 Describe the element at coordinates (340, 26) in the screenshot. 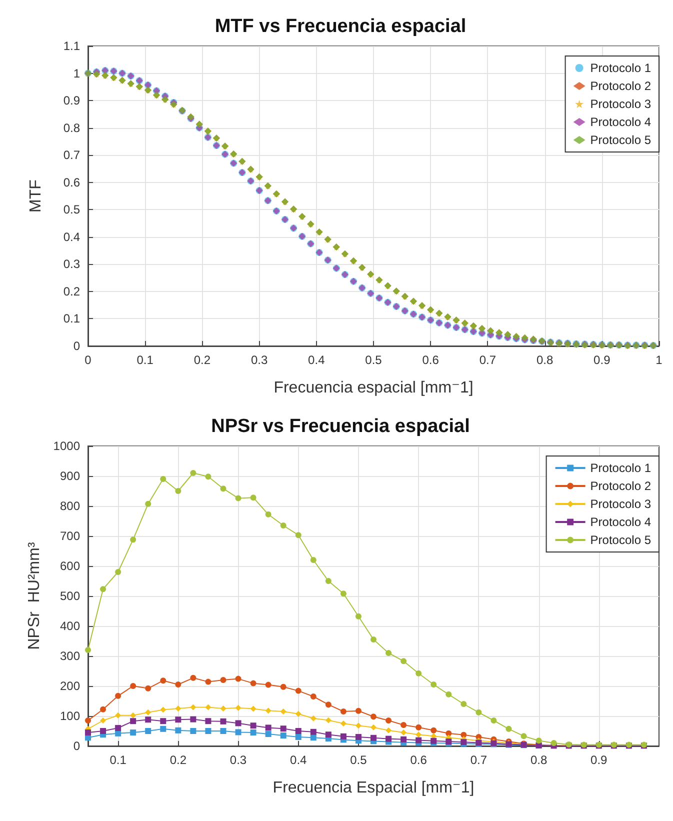

I see `chart-title: MTF vs Frecuencia espacial` at that location.